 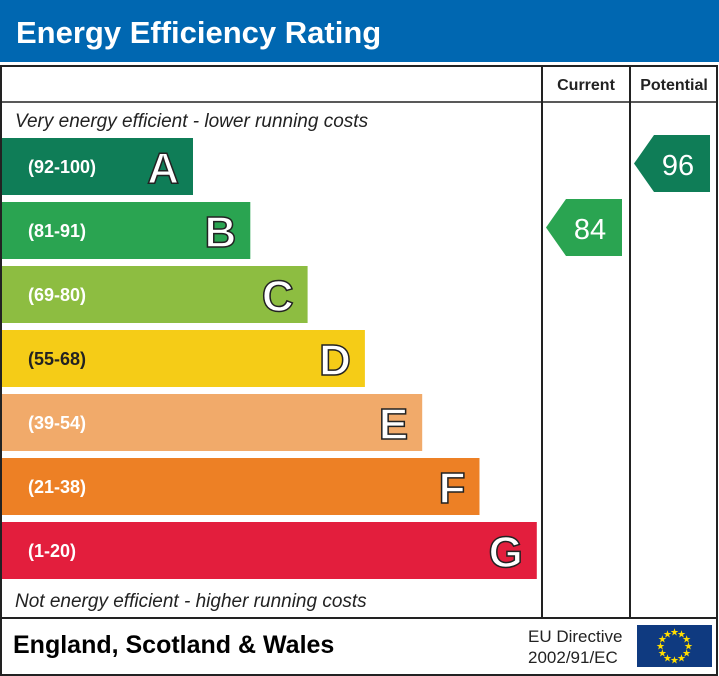 What do you see at coordinates (452, 488) in the screenshot?
I see `band-letter: F` at bounding box center [452, 488].